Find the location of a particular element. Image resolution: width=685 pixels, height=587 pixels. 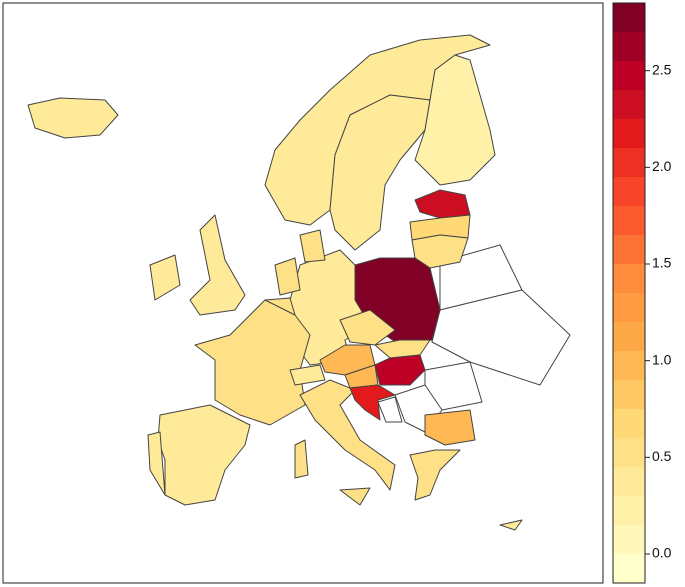

legend-frame is located at coordinates (629, 293).